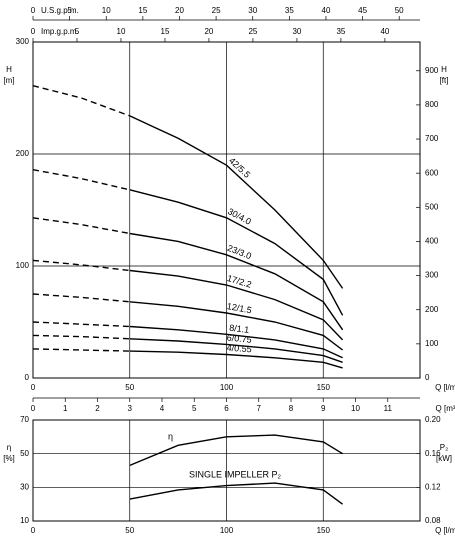 Image resolution: width=455 pixels, height=540 pixels. I want to click on y-axis-label: H, so click(9, 69).